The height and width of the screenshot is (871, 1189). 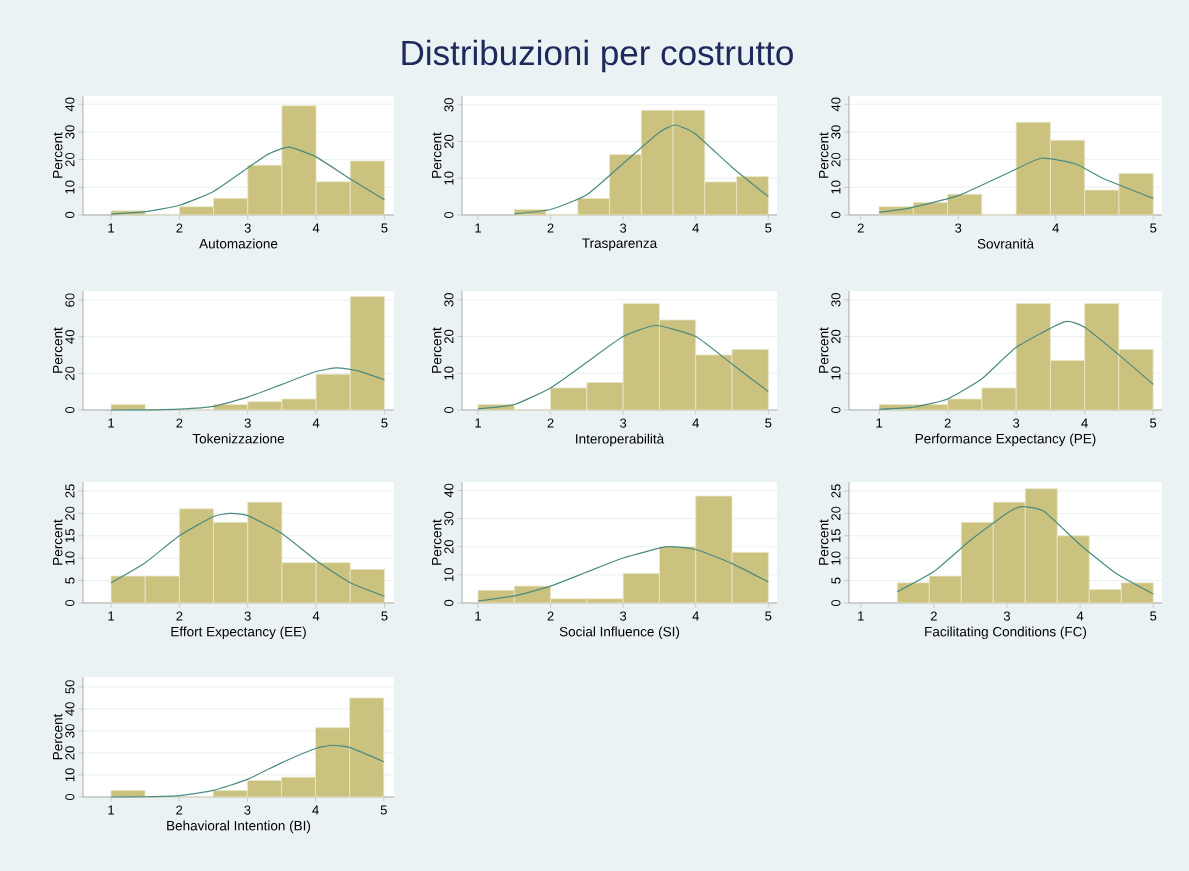 I want to click on x-axis-title: Effort Expectancy (EE), so click(x=238, y=633).